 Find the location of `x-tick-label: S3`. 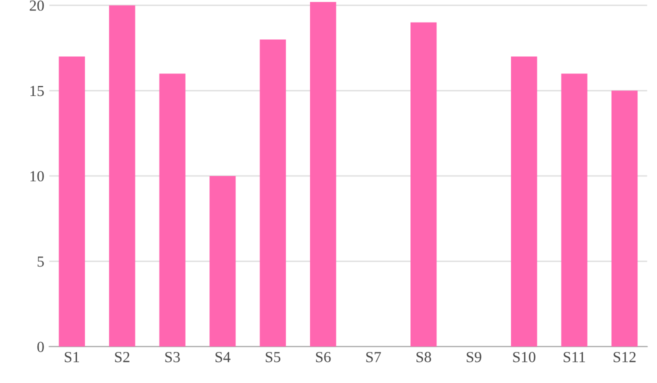

x-tick-label: S3 is located at coordinates (172, 357).